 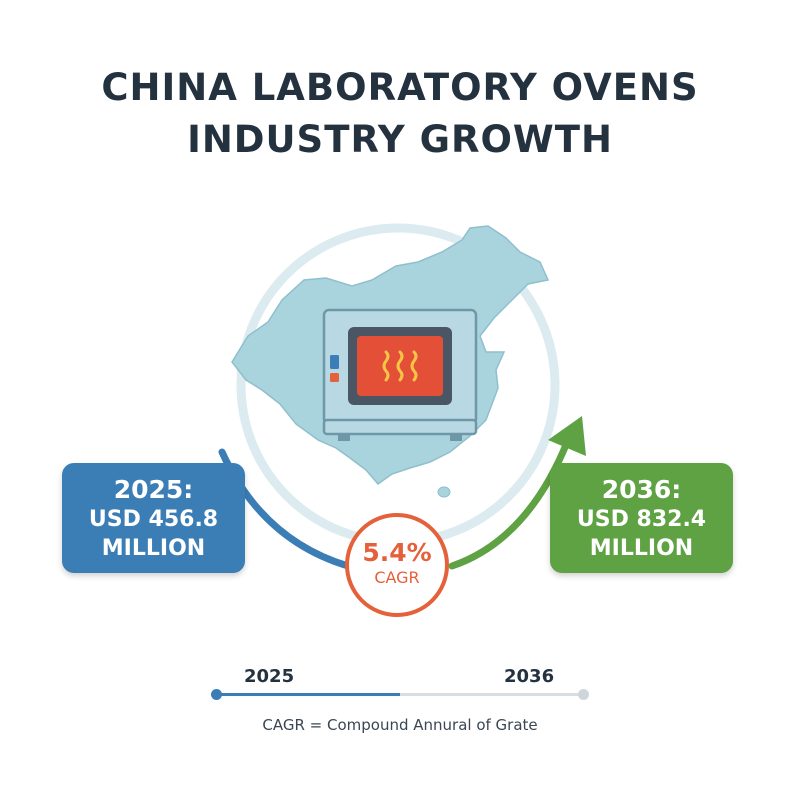 I want to click on heat-waves-icon, so click(x=400, y=366).